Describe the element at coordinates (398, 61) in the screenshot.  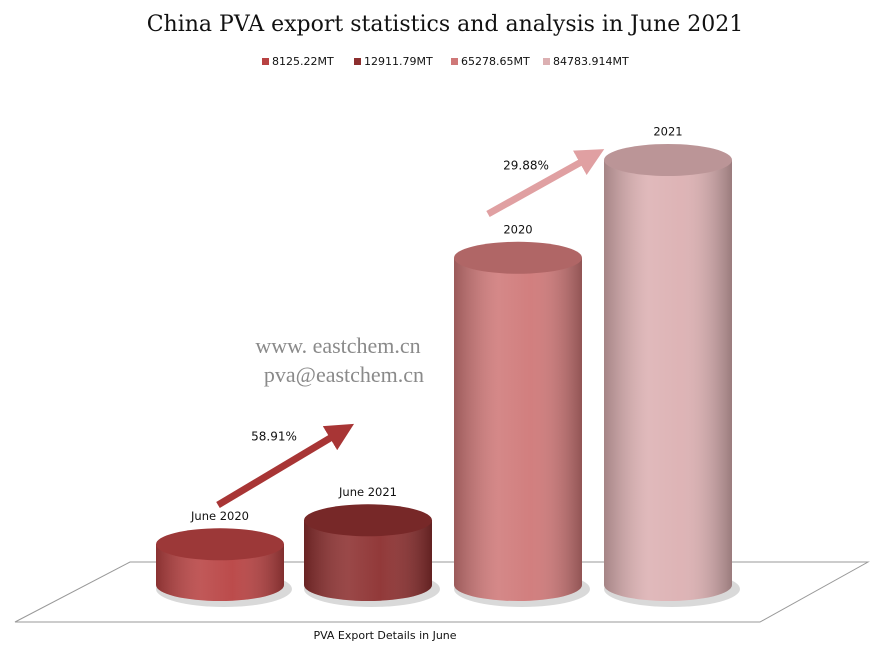
I see `legend-label: 12911.79MT` at that location.